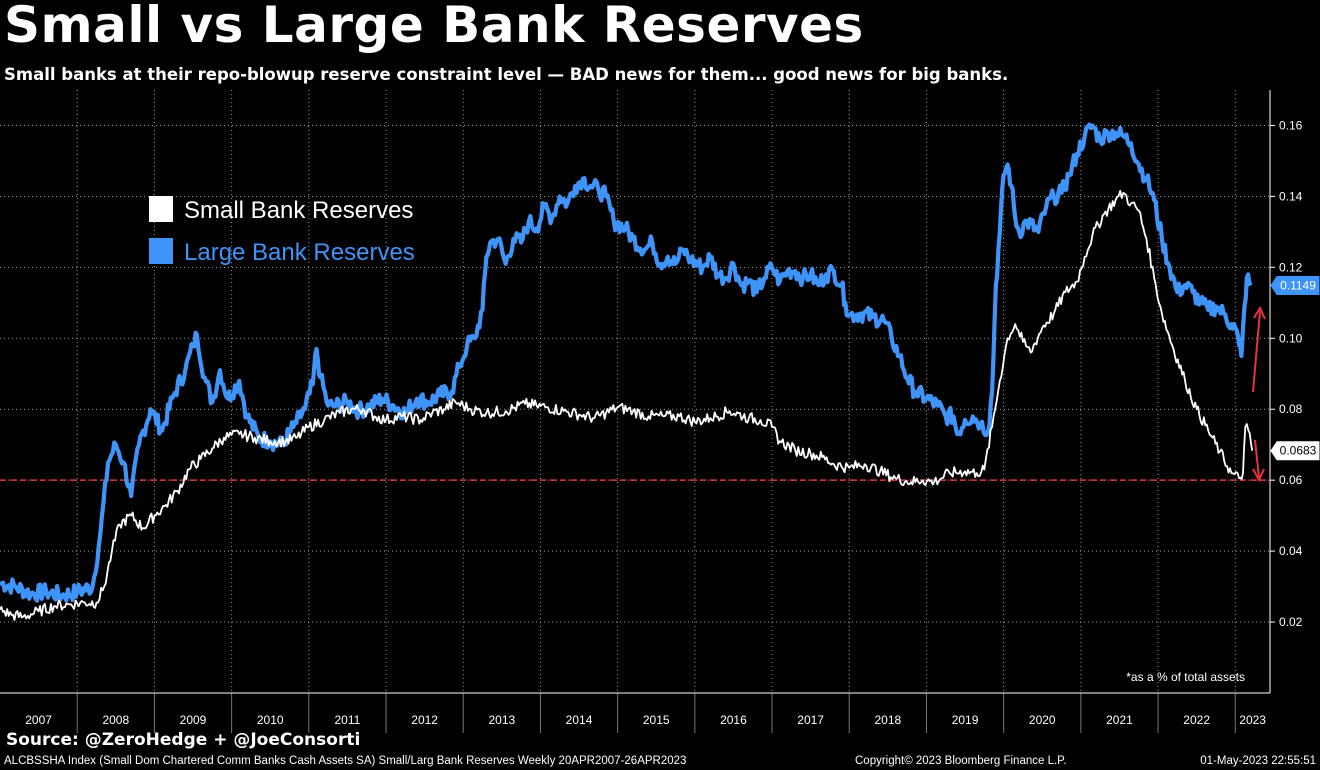  What do you see at coordinates (115, 720) in the screenshot?
I see `x-tick-label: 2008` at bounding box center [115, 720].